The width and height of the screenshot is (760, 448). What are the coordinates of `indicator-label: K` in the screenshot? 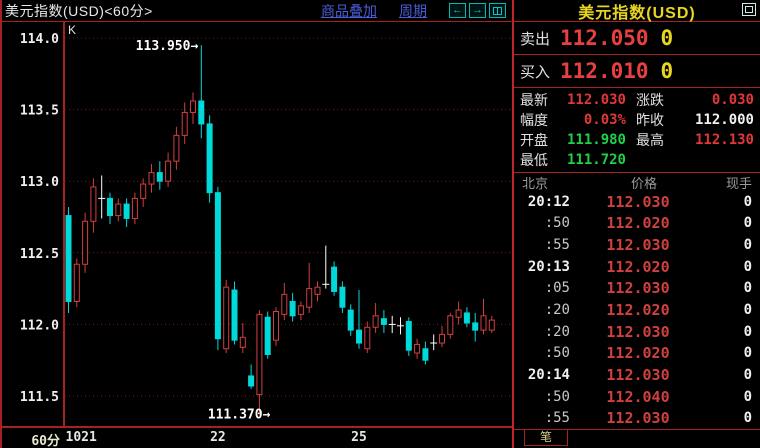 It's located at (72, 30).